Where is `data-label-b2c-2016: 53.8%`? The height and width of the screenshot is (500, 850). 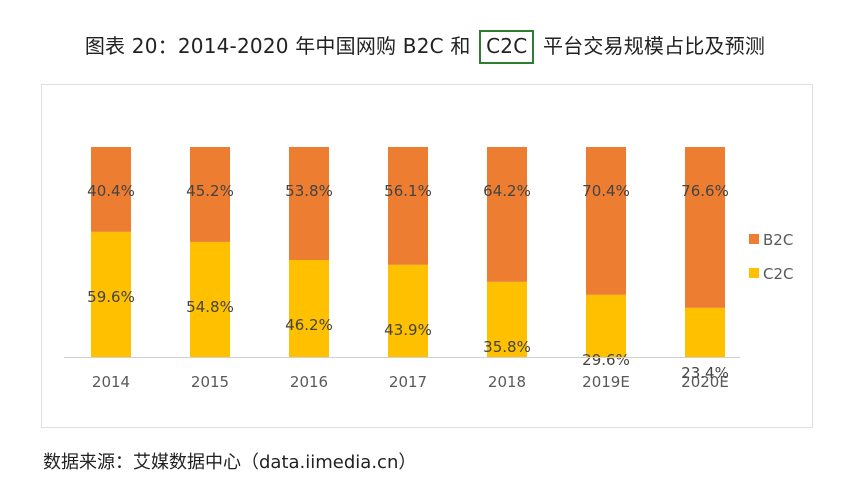
data-label-b2c-2016: 53.8% is located at coordinates (309, 191).